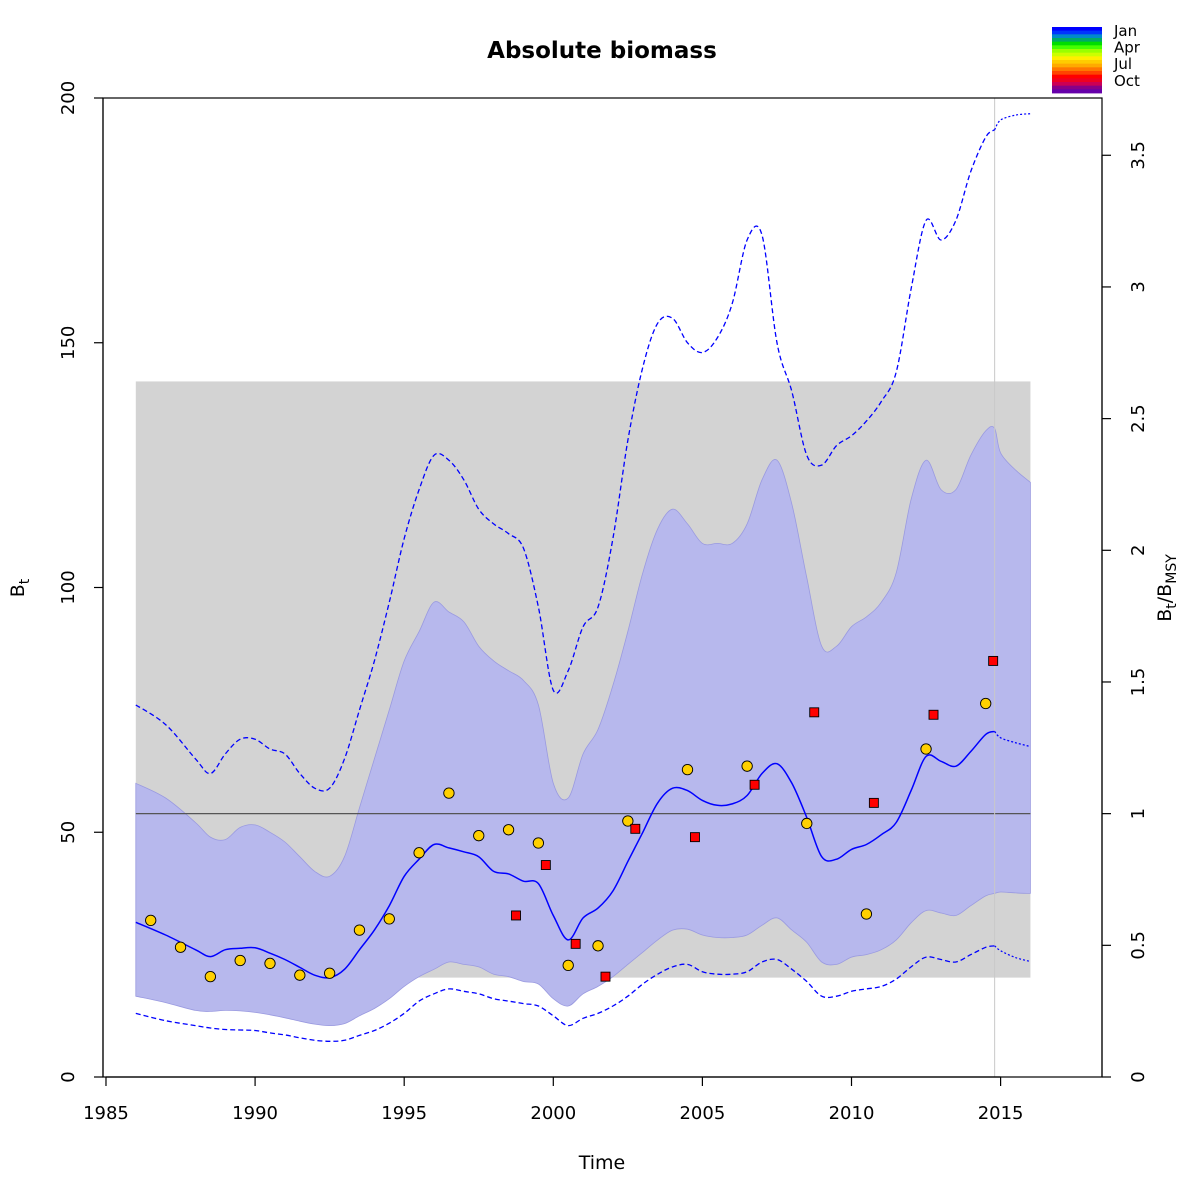 Image resolution: width=1200 pixels, height=1200 pixels. I want to click on x-tick-label: 2015, so click(1001, 1113).